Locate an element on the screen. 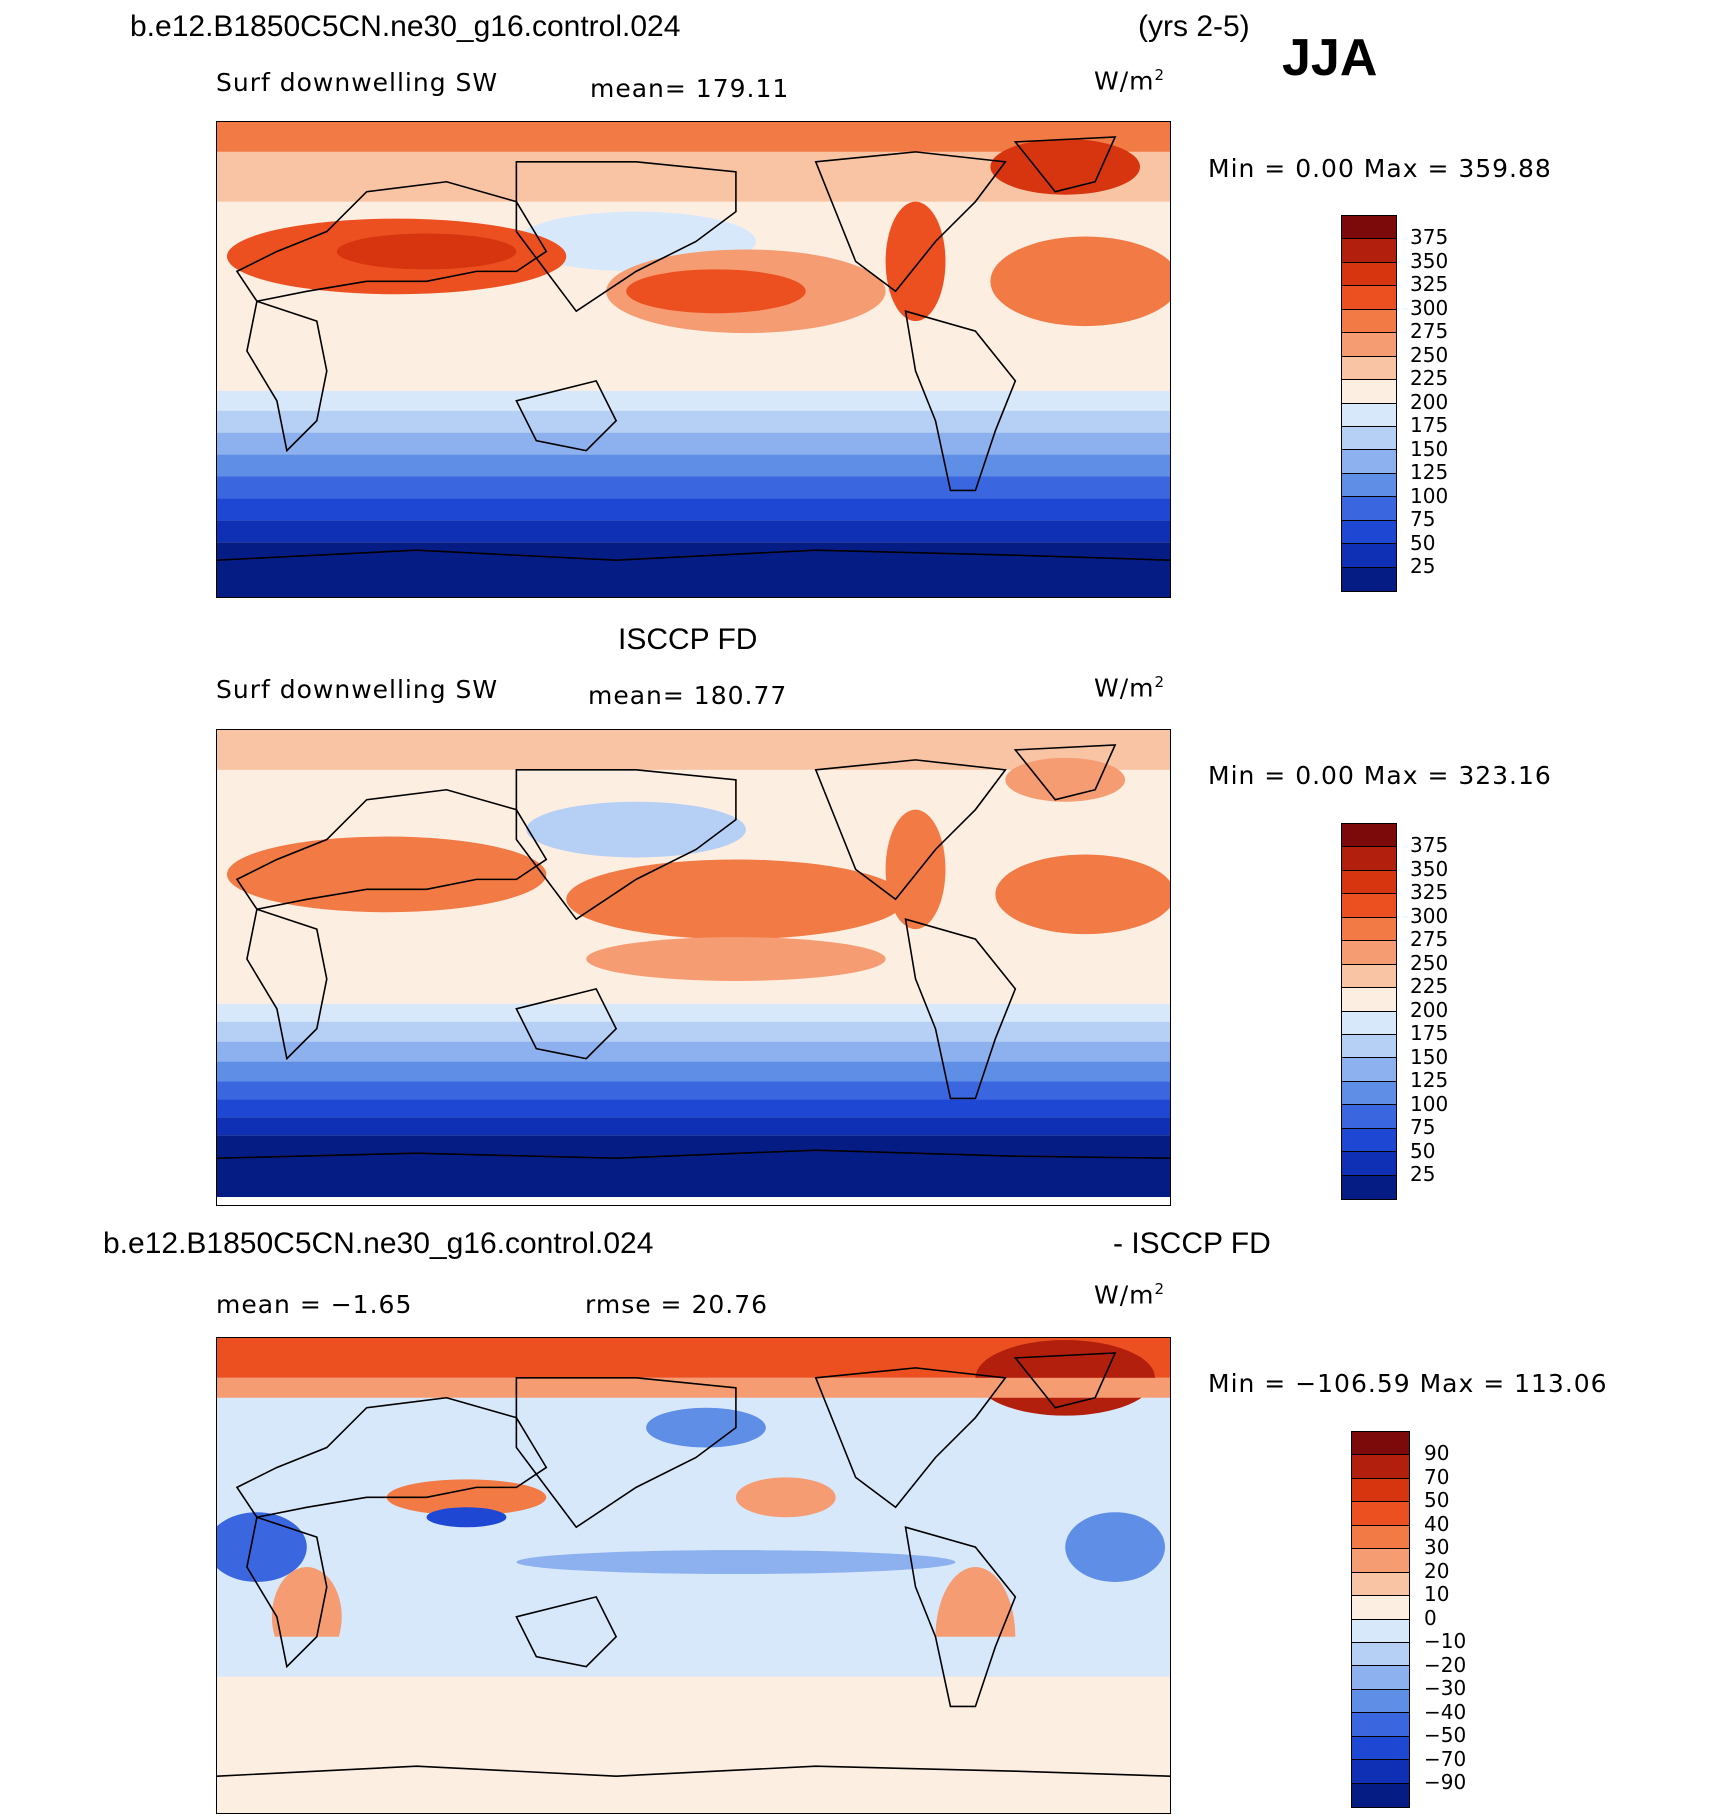 Image resolution: width=1710 pixels, height=1819 pixels. colorbar-label: −70 is located at coordinates (1445, 1758).